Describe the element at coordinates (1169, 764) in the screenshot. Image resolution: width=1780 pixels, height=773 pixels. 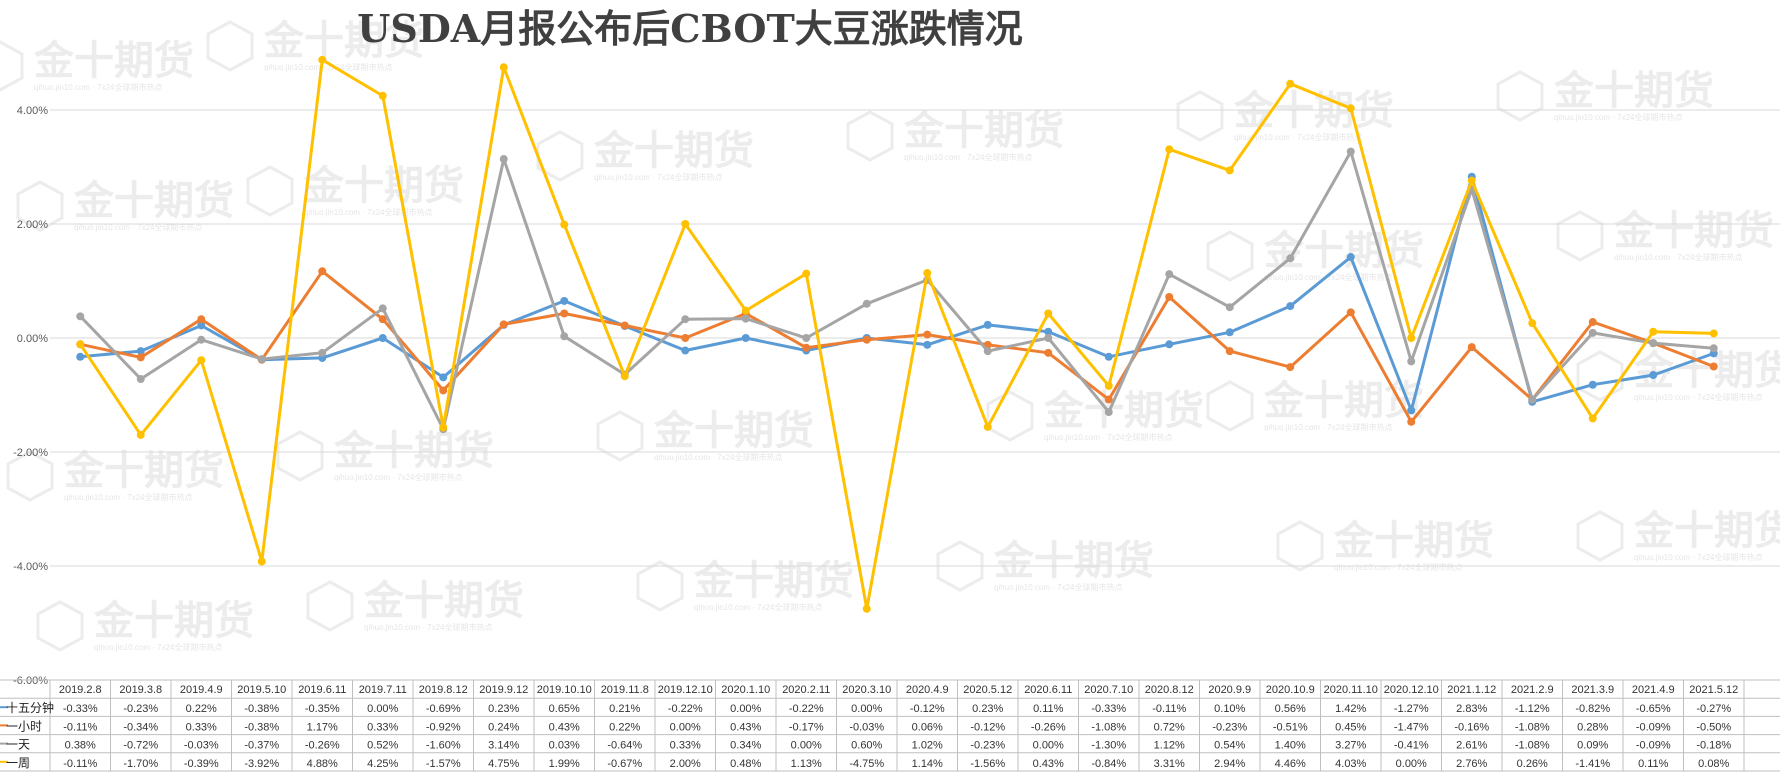
I see `data-label: 3.31%` at that location.